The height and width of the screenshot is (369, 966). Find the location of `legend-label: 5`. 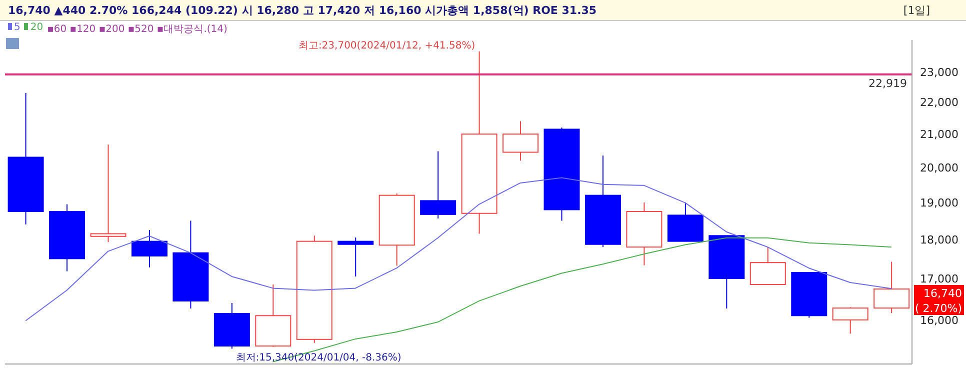

legend-label: 5 is located at coordinates (16, 28).